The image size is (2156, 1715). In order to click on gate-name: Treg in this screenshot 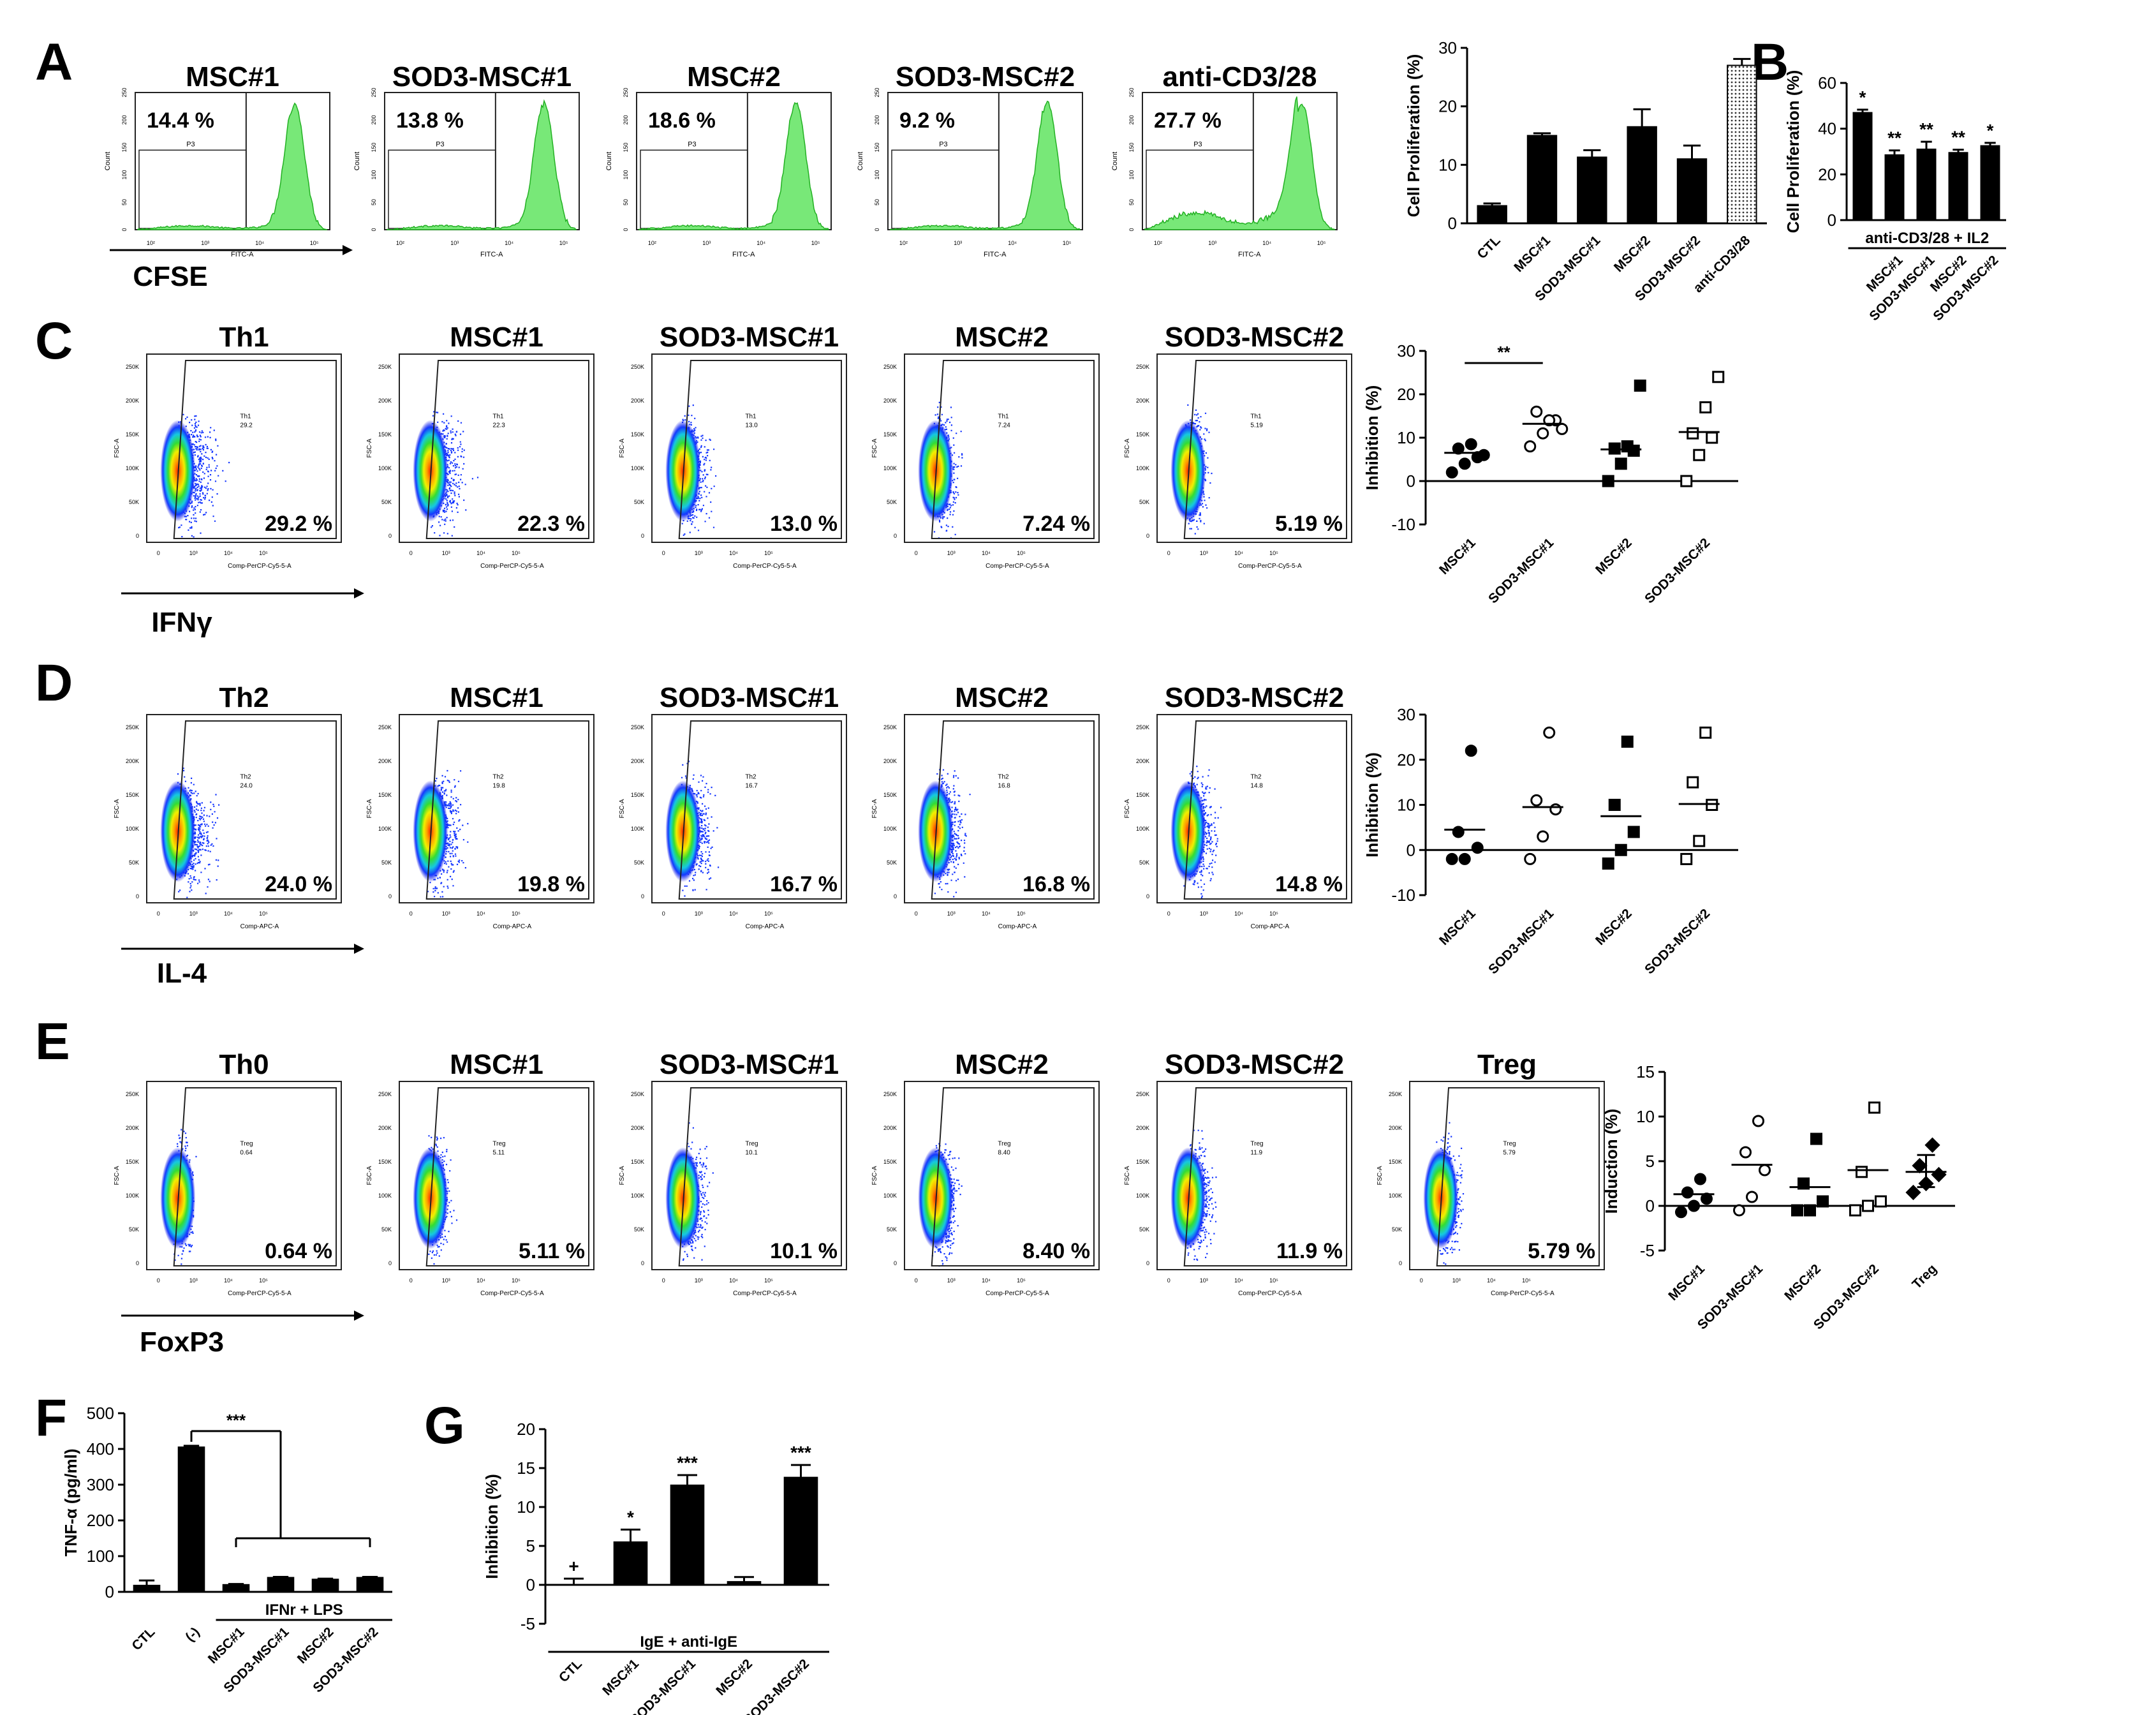, I will do `click(1004, 1143)`.